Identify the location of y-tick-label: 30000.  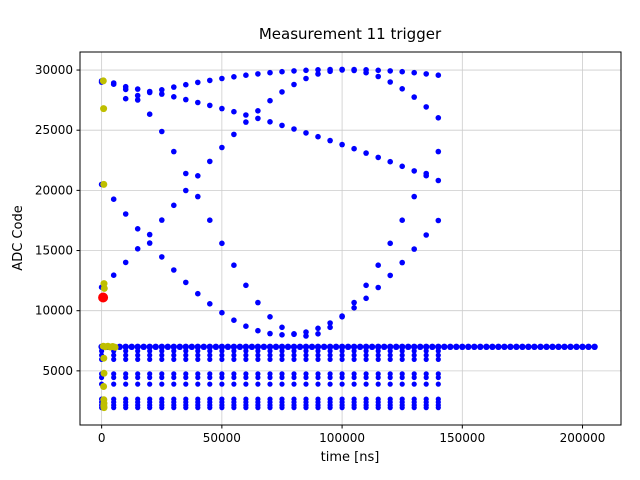
(54, 70).